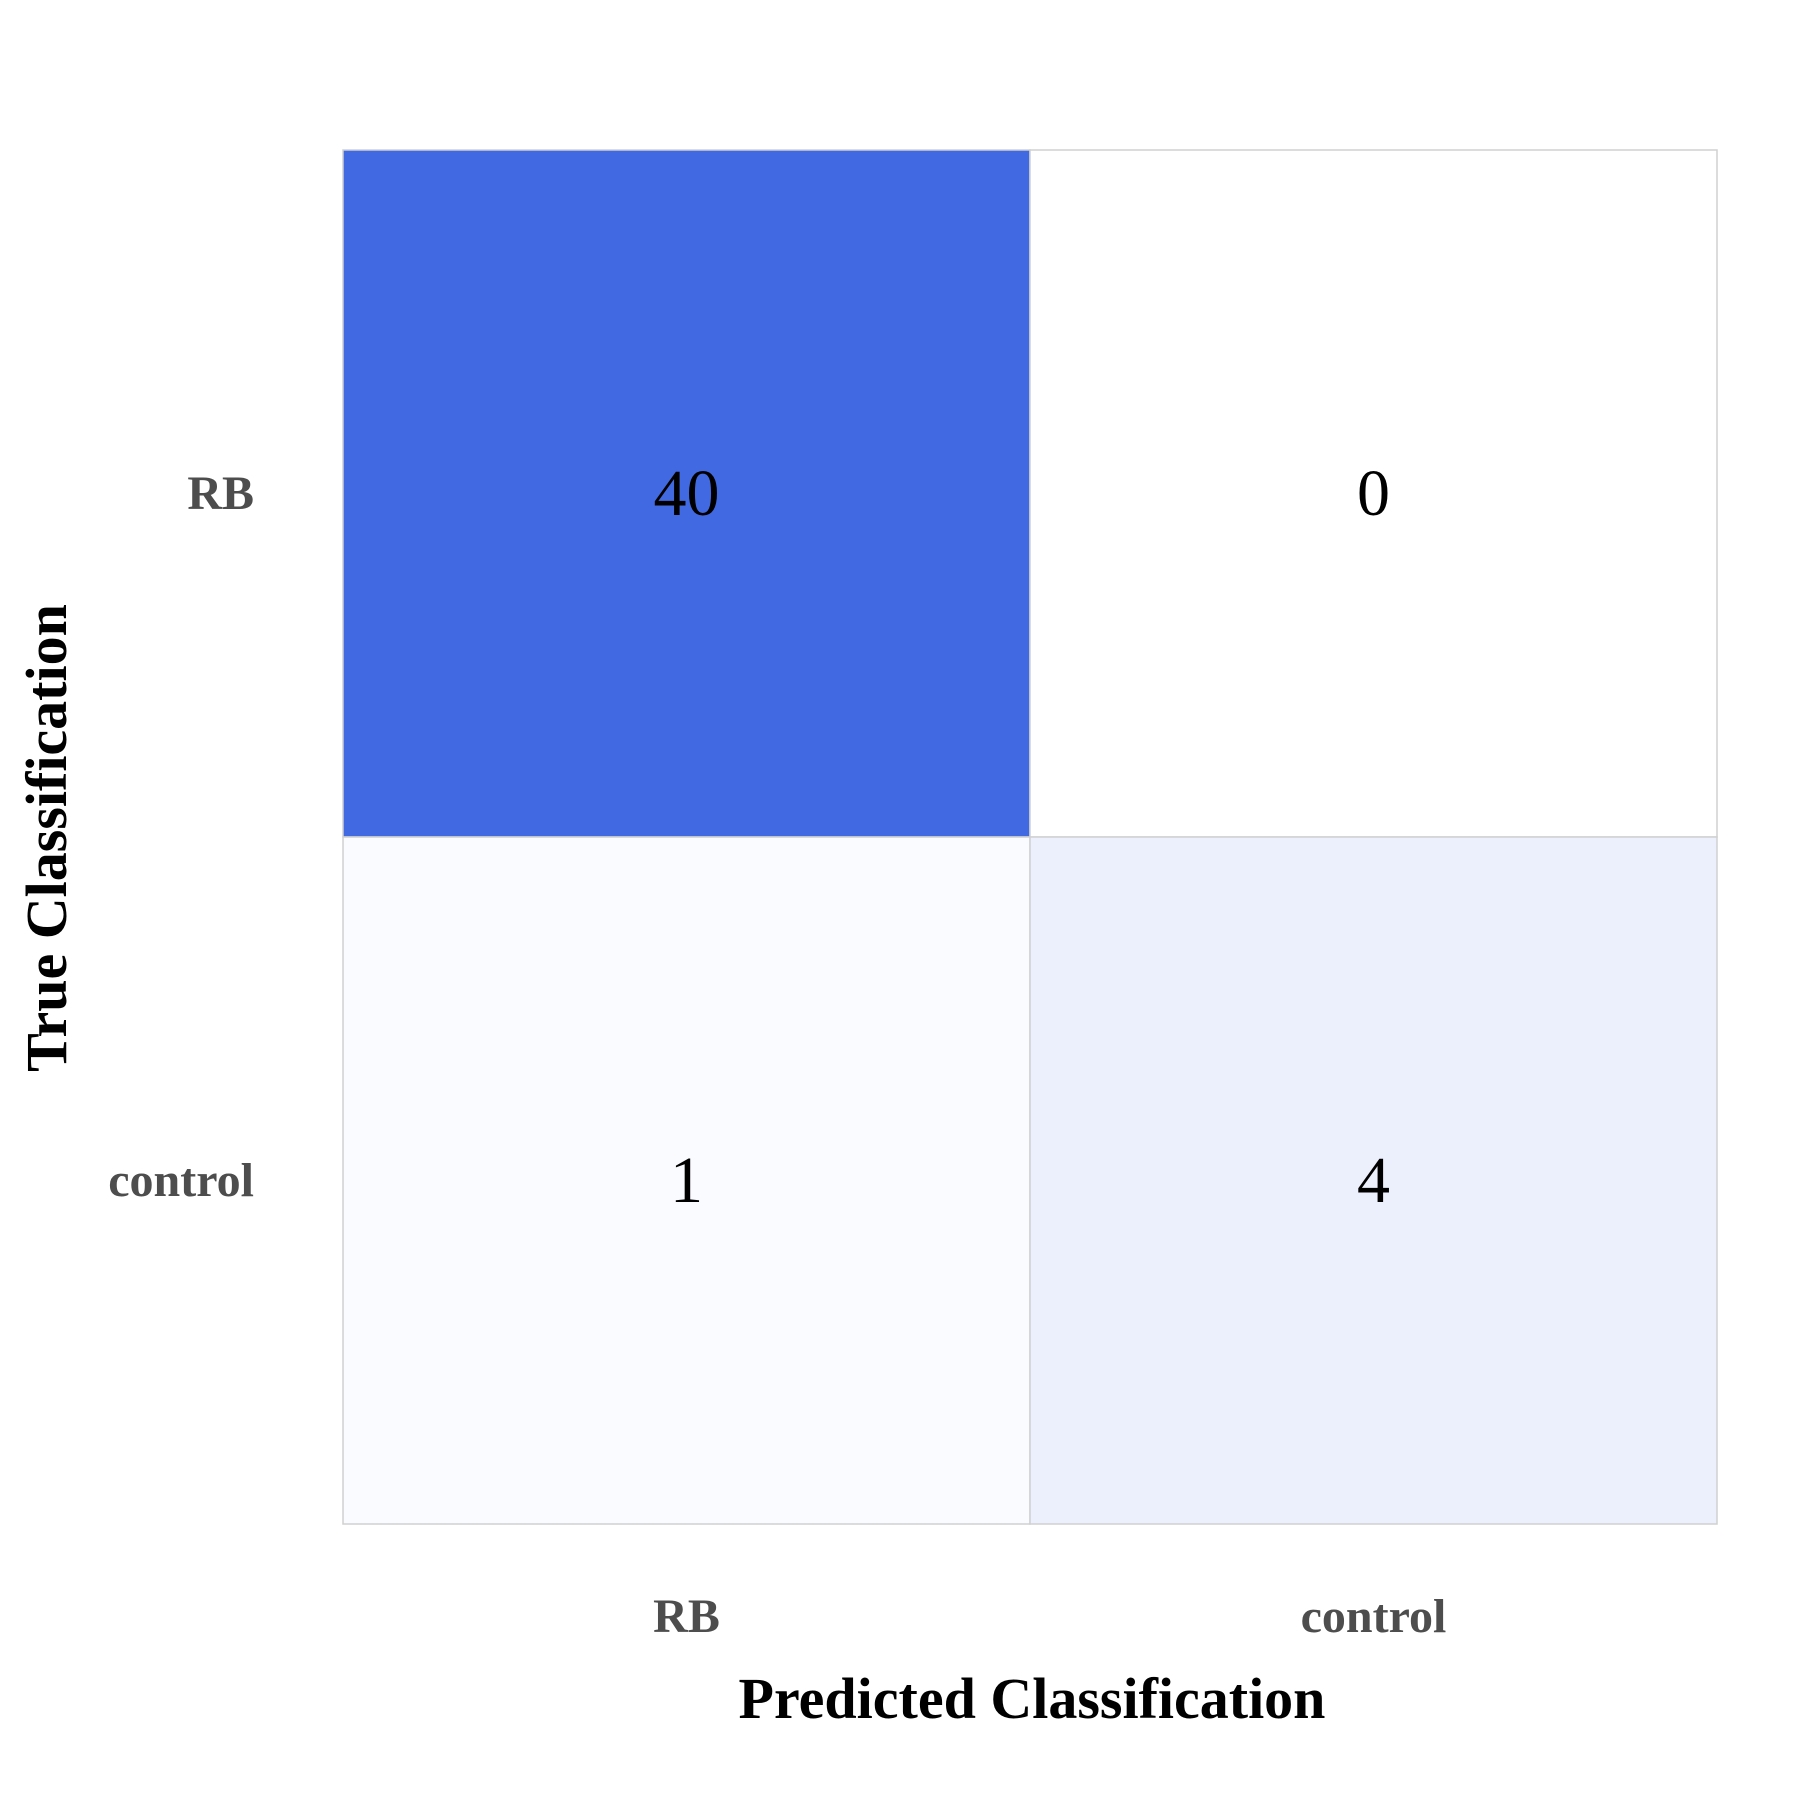  Describe the element at coordinates (181, 1180) in the screenshot. I see `y-tick-label: control` at that location.